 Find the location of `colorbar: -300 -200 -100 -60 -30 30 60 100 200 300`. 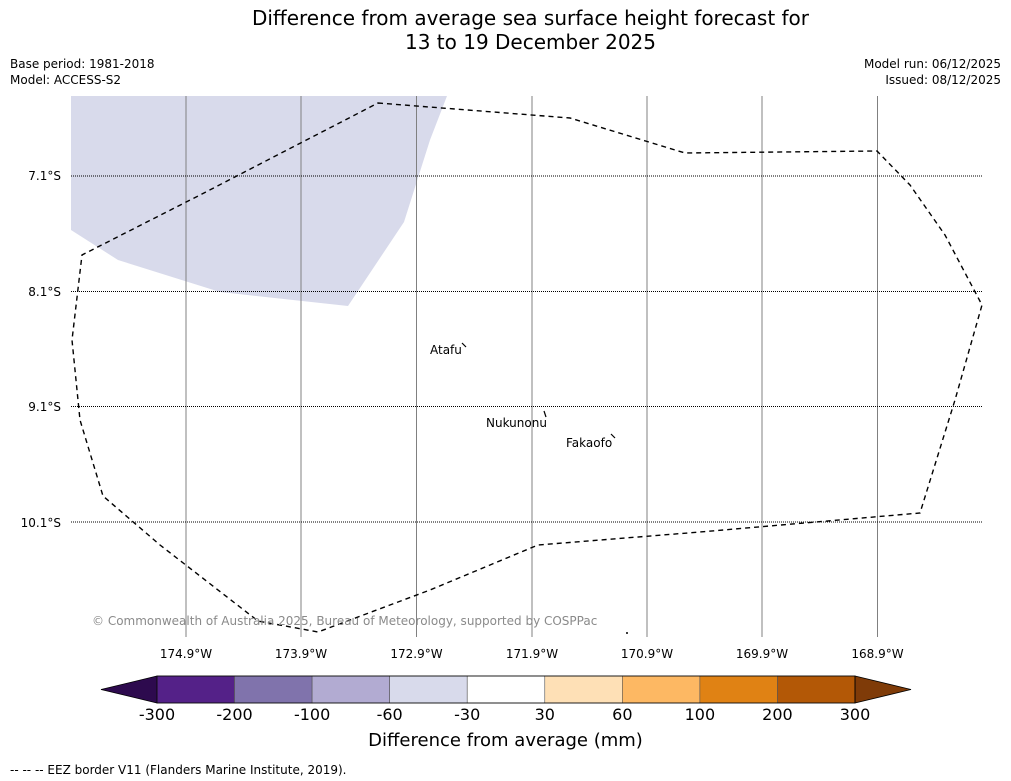

colorbar: -300 -200 -100 -60 -30 30 60 100 200 300 is located at coordinates (506, 699).